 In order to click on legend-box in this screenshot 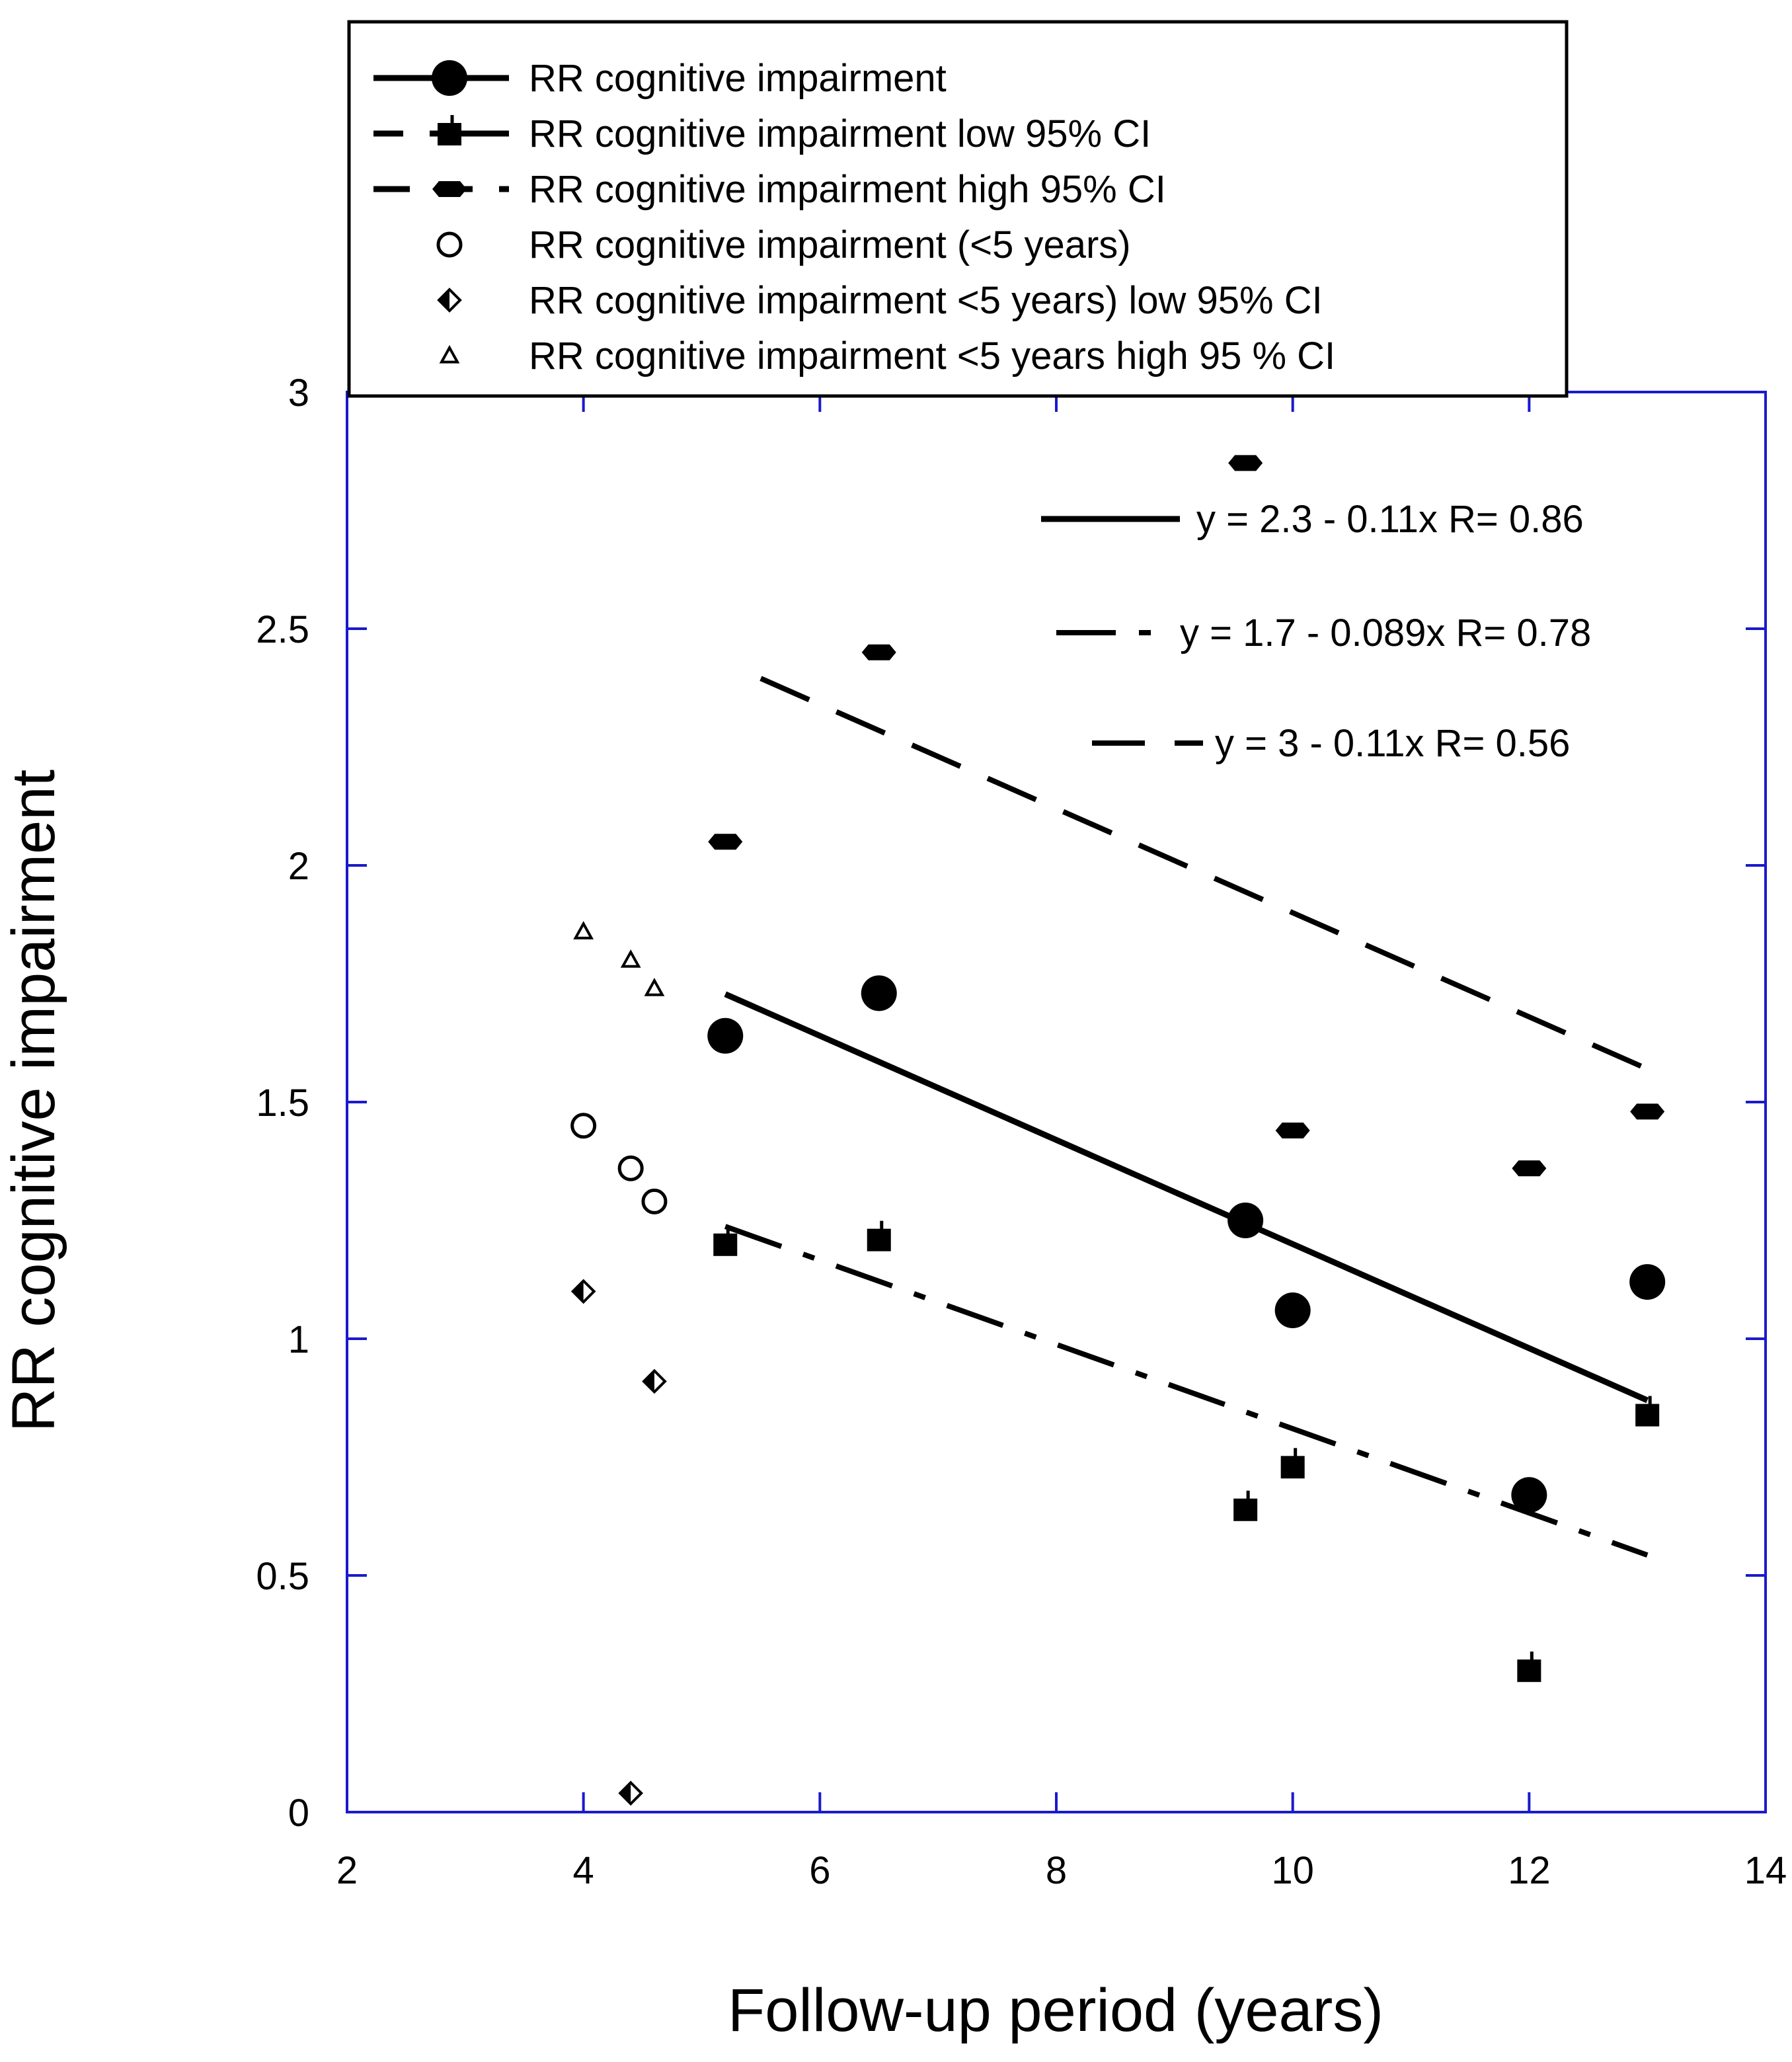, I will do `click(958, 209)`.